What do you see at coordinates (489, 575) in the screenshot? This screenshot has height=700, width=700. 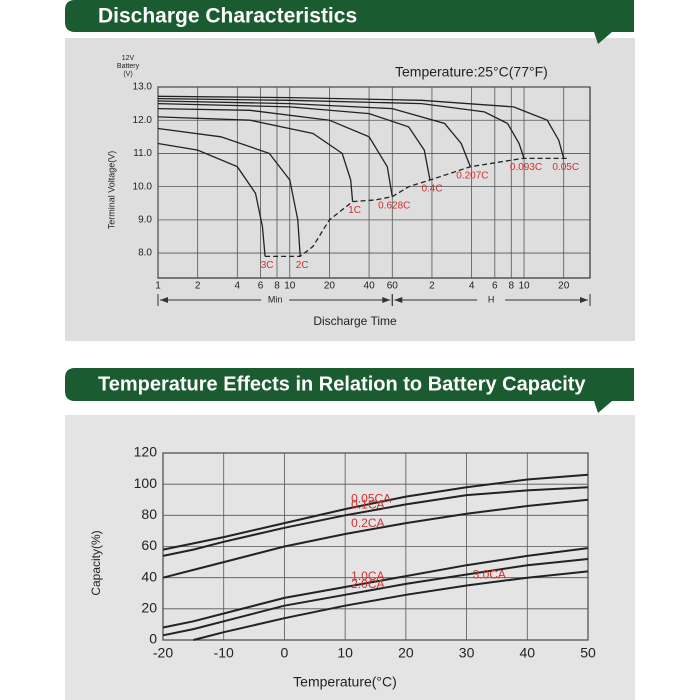 I see `series-label: 3.0CA` at bounding box center [489, 575].